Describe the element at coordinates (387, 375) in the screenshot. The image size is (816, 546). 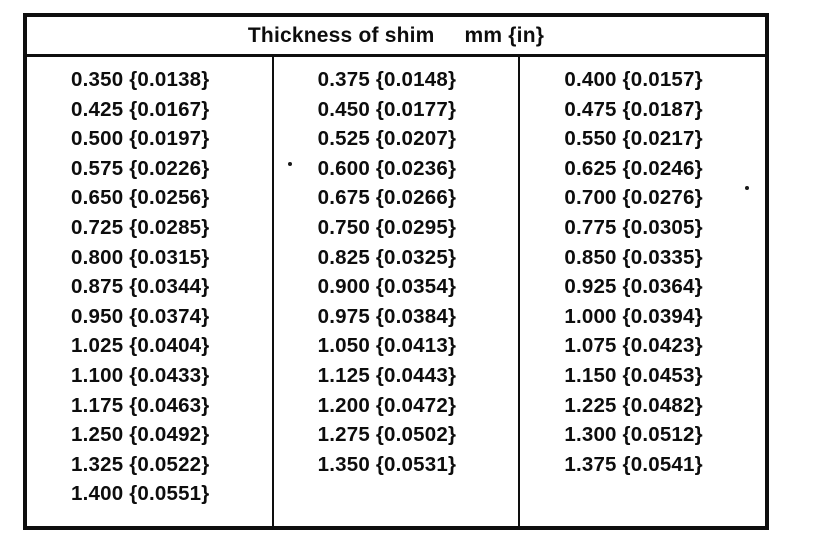
I see `shim-value-cell: 1.125 {0.0443}` at that location.